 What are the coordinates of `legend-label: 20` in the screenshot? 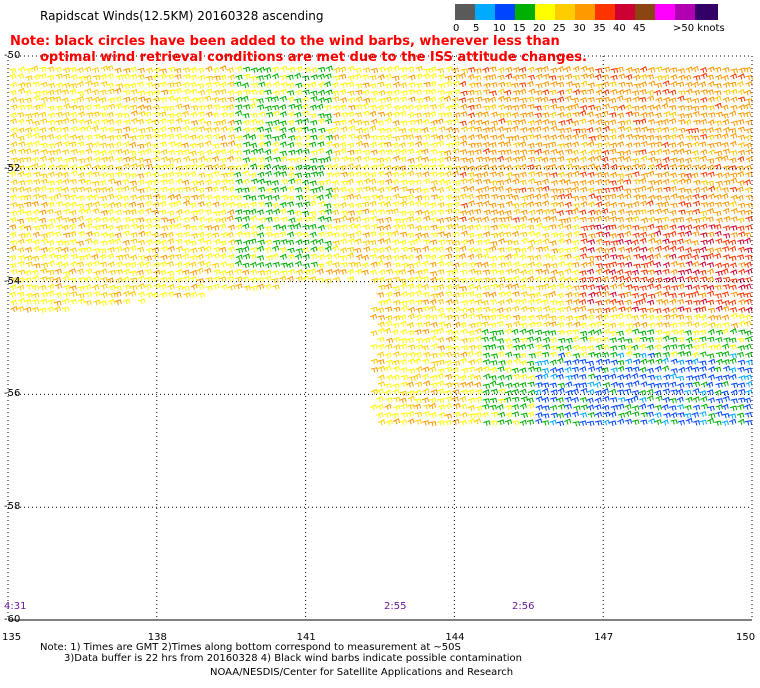 It's located at (539, 28).